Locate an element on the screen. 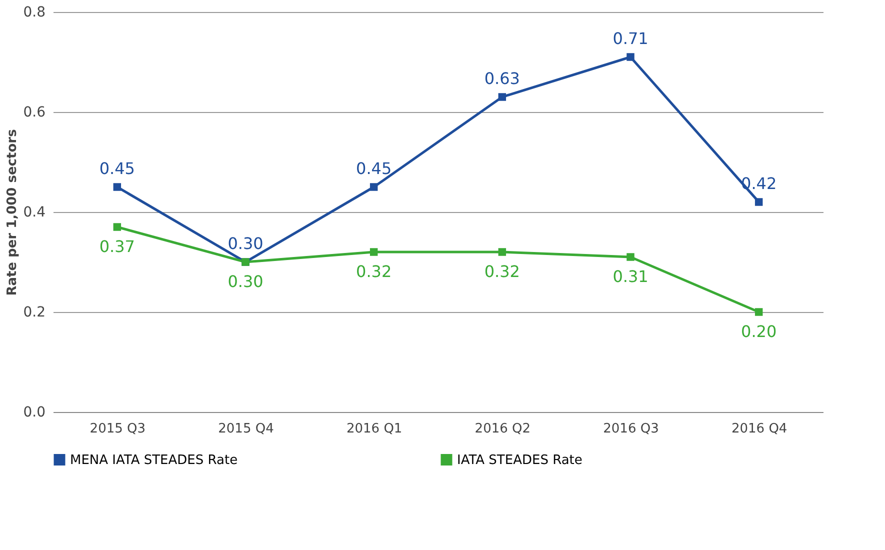 Image resolution: width=885 pixels, height=550 pixels. x-tick-label: 2016 Q1 is located at coordinates (374, 429).